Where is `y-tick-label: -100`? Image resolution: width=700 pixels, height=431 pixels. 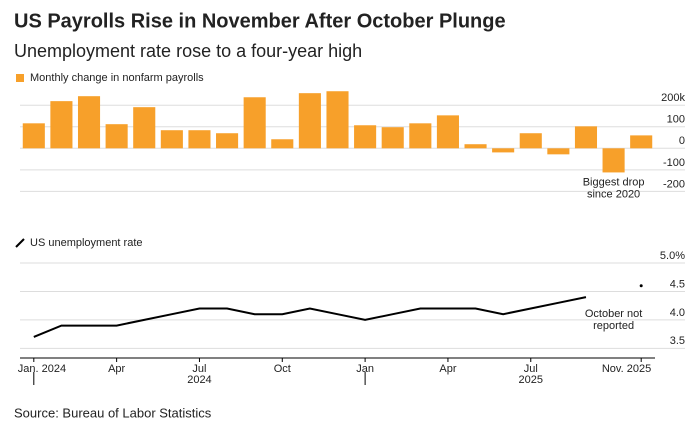
y-tick-label: -100 is located at coordinates (674, 163).